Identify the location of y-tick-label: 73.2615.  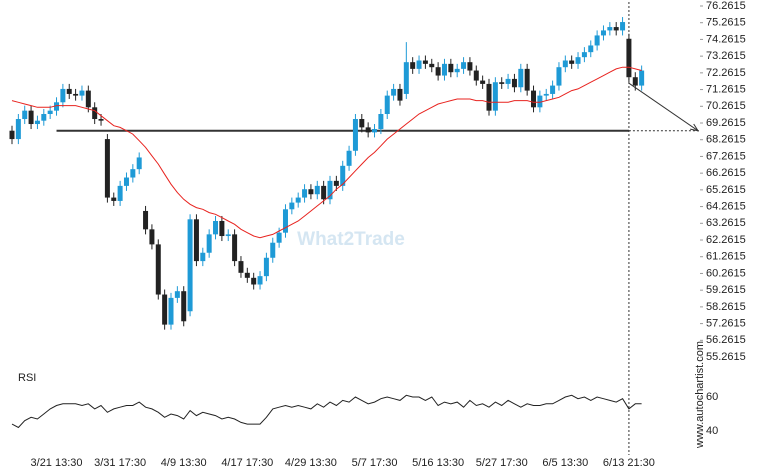
(726, 56).